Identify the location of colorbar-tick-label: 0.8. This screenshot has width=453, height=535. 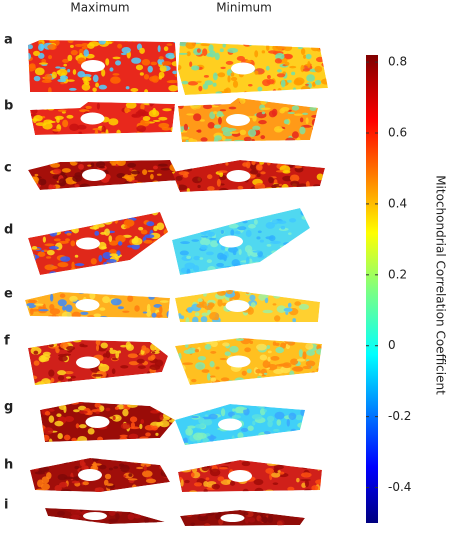
(397, 62).